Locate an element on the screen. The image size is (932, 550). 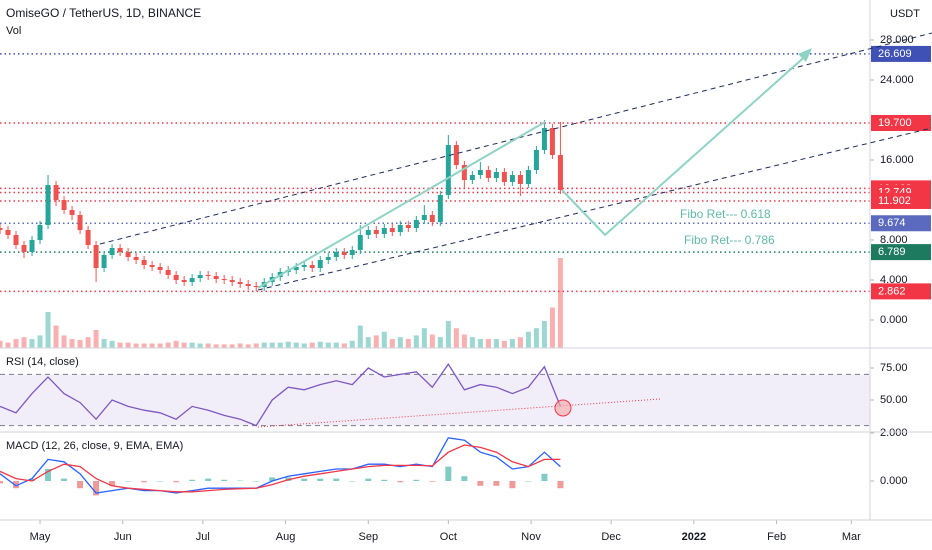
x-tick-label: Nov is located at coordinates (531, 537).